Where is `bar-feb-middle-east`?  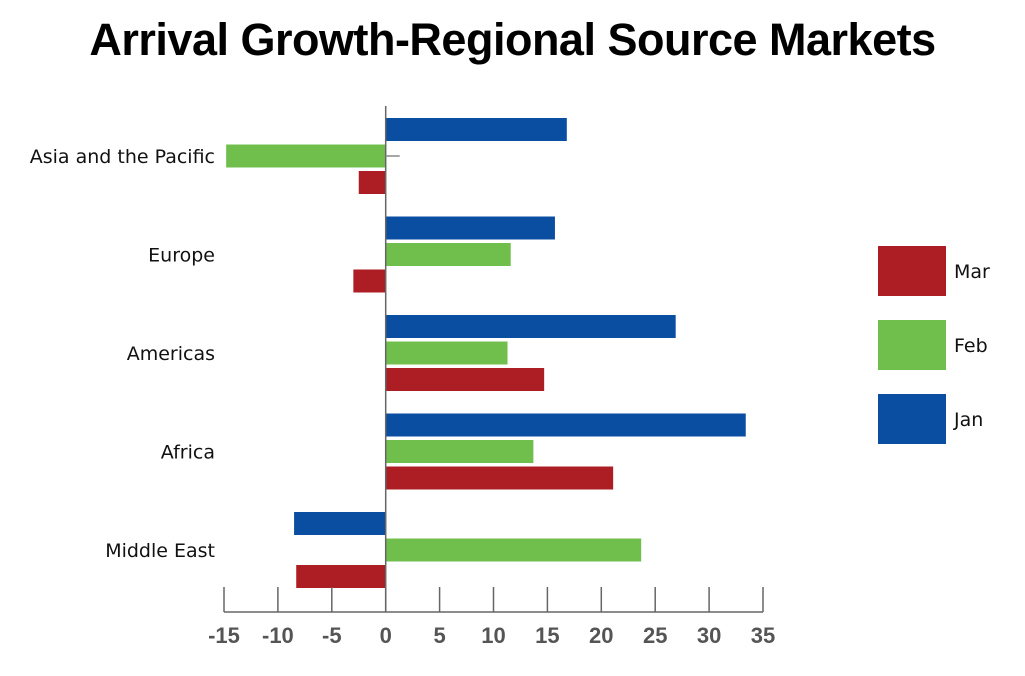
bar-feb-middle-east is located at coordinates (513, 550).